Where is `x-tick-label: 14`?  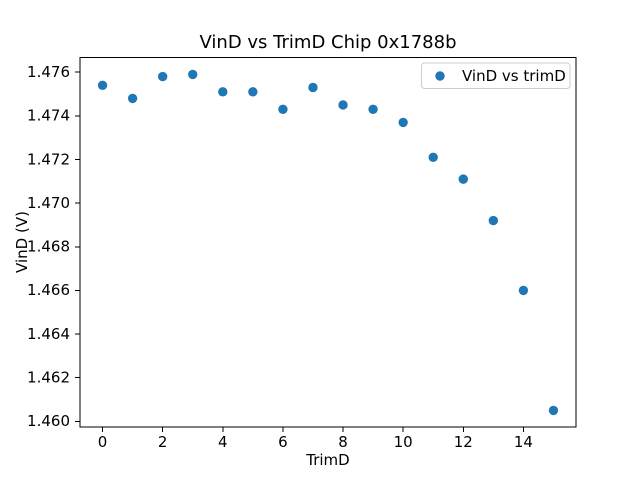
x-tick-label: 14 is located at coordinates (523, 442).